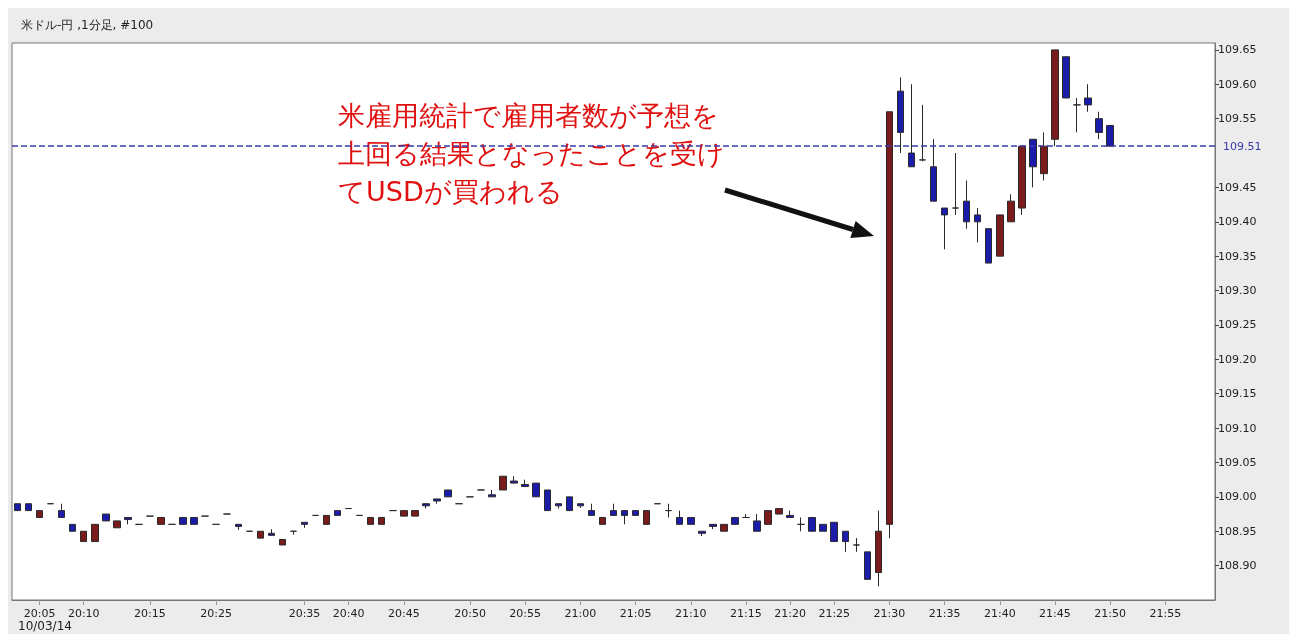  Describe the element at coordinates (1237, 50) in the screenshot. I see `y-tick-label: 109.65` at that location.